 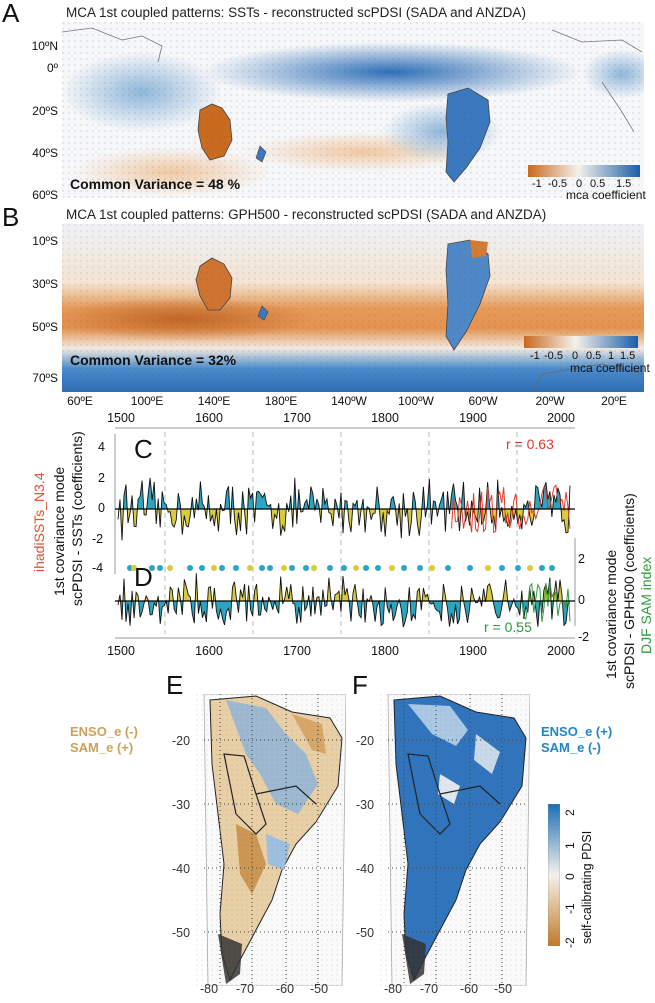 What do you see at coordinates (104, 731) in the screenshot?
I see `panel-e-label-1: ENSO_e (-)` at bounding box center [104, 731].